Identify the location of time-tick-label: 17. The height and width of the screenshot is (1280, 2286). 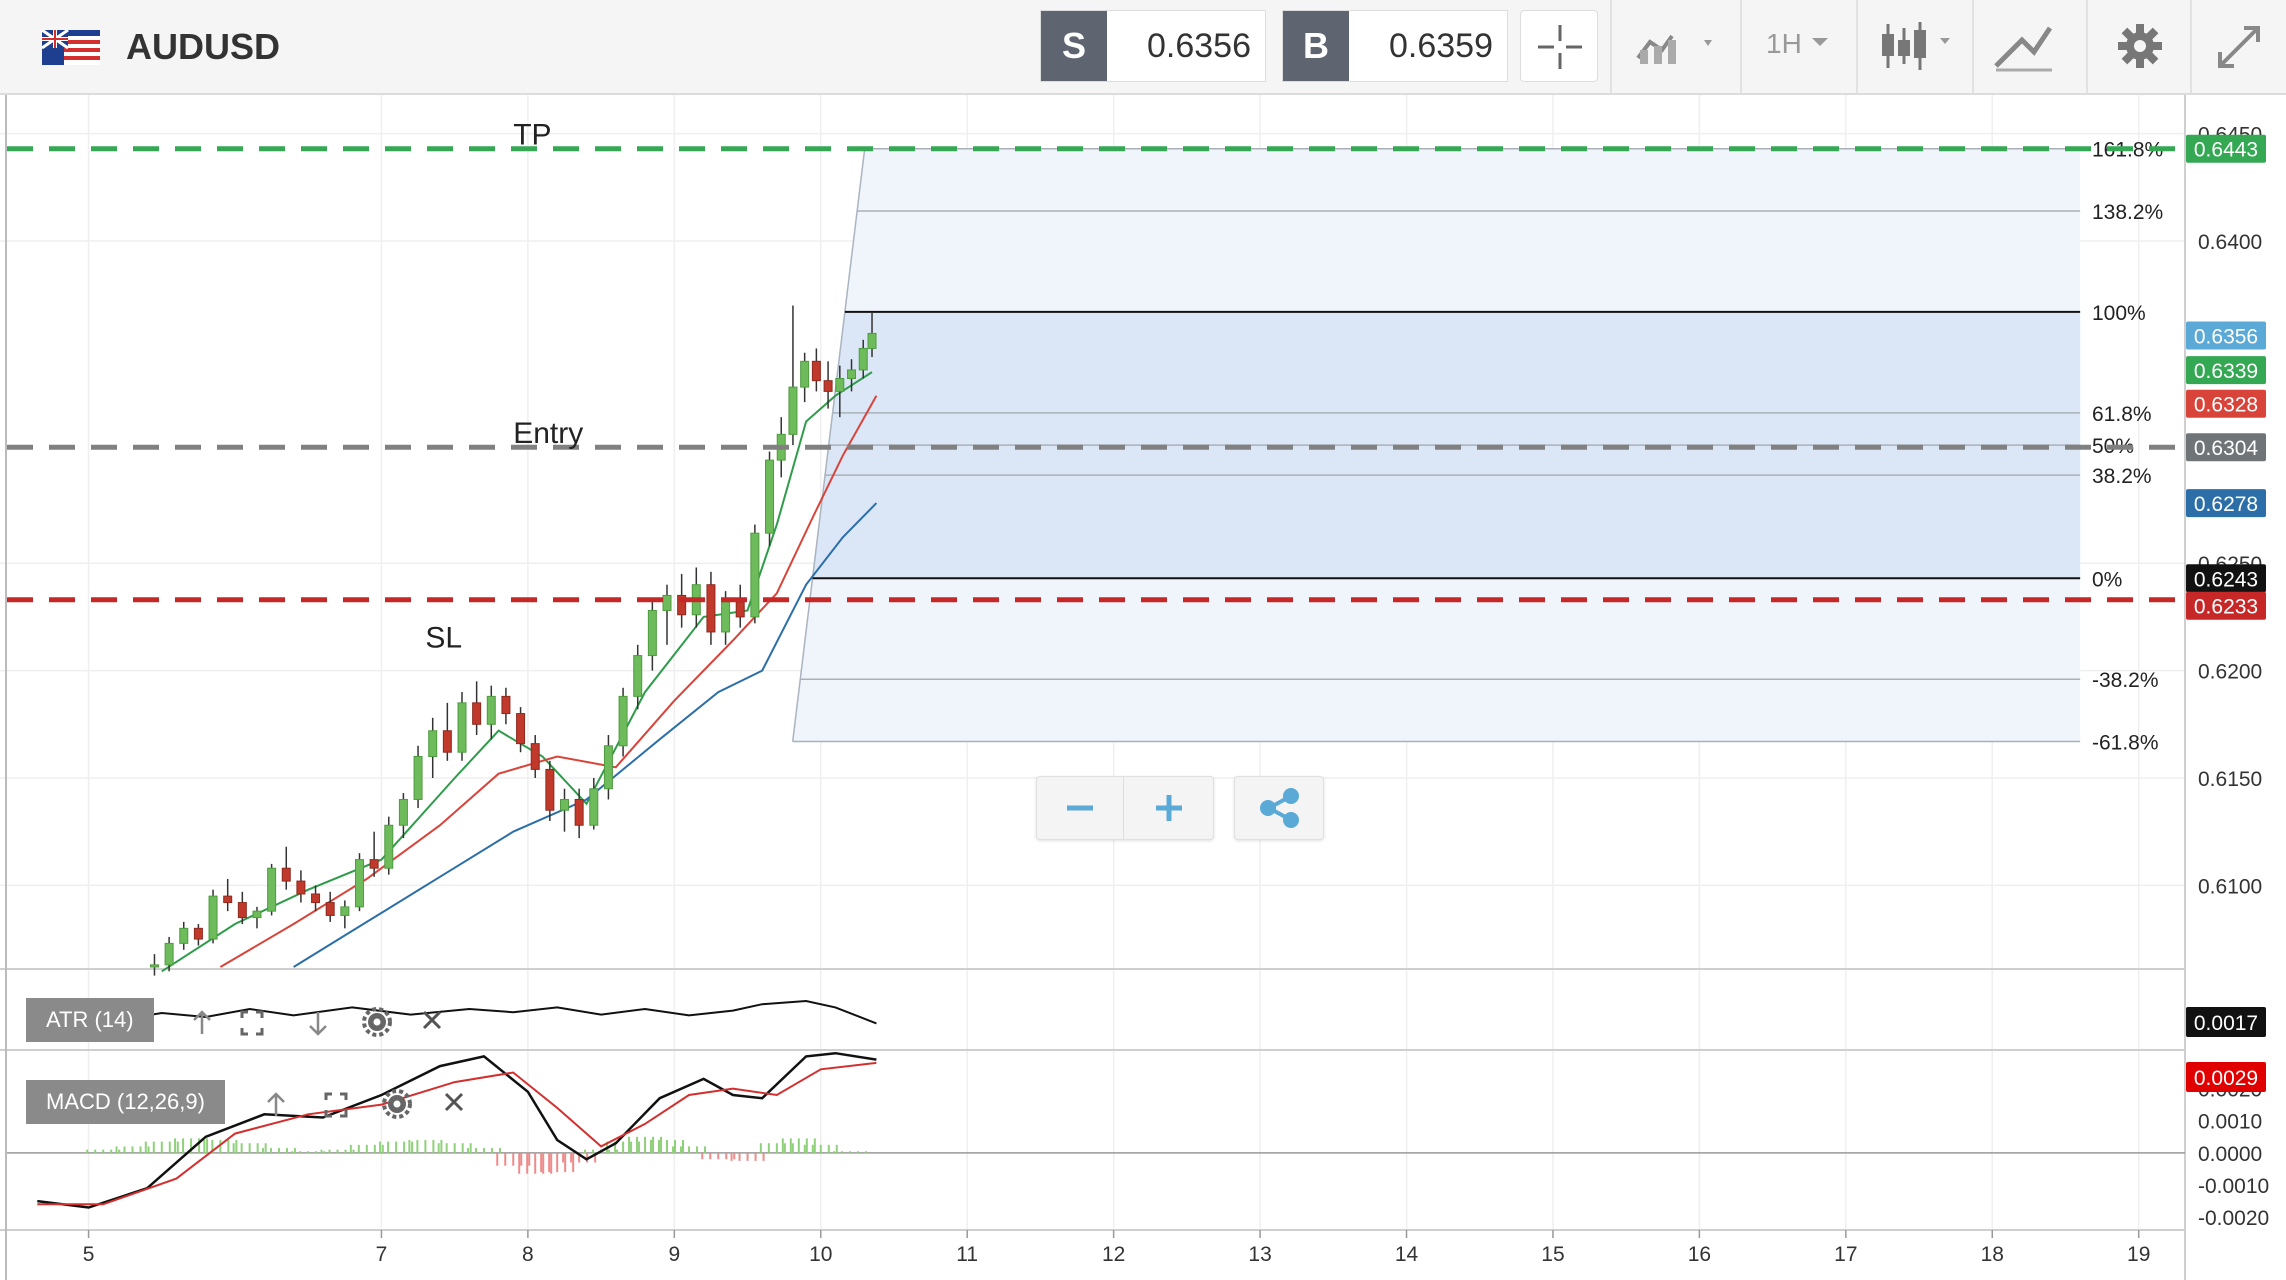
(1845, 1254).